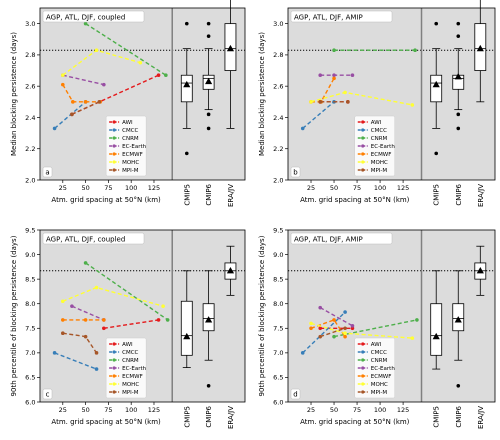  What do you see at coordinates (127, 291) in the screenshot?
I see `series-line-cnrm` at bounding box center [127, 291].